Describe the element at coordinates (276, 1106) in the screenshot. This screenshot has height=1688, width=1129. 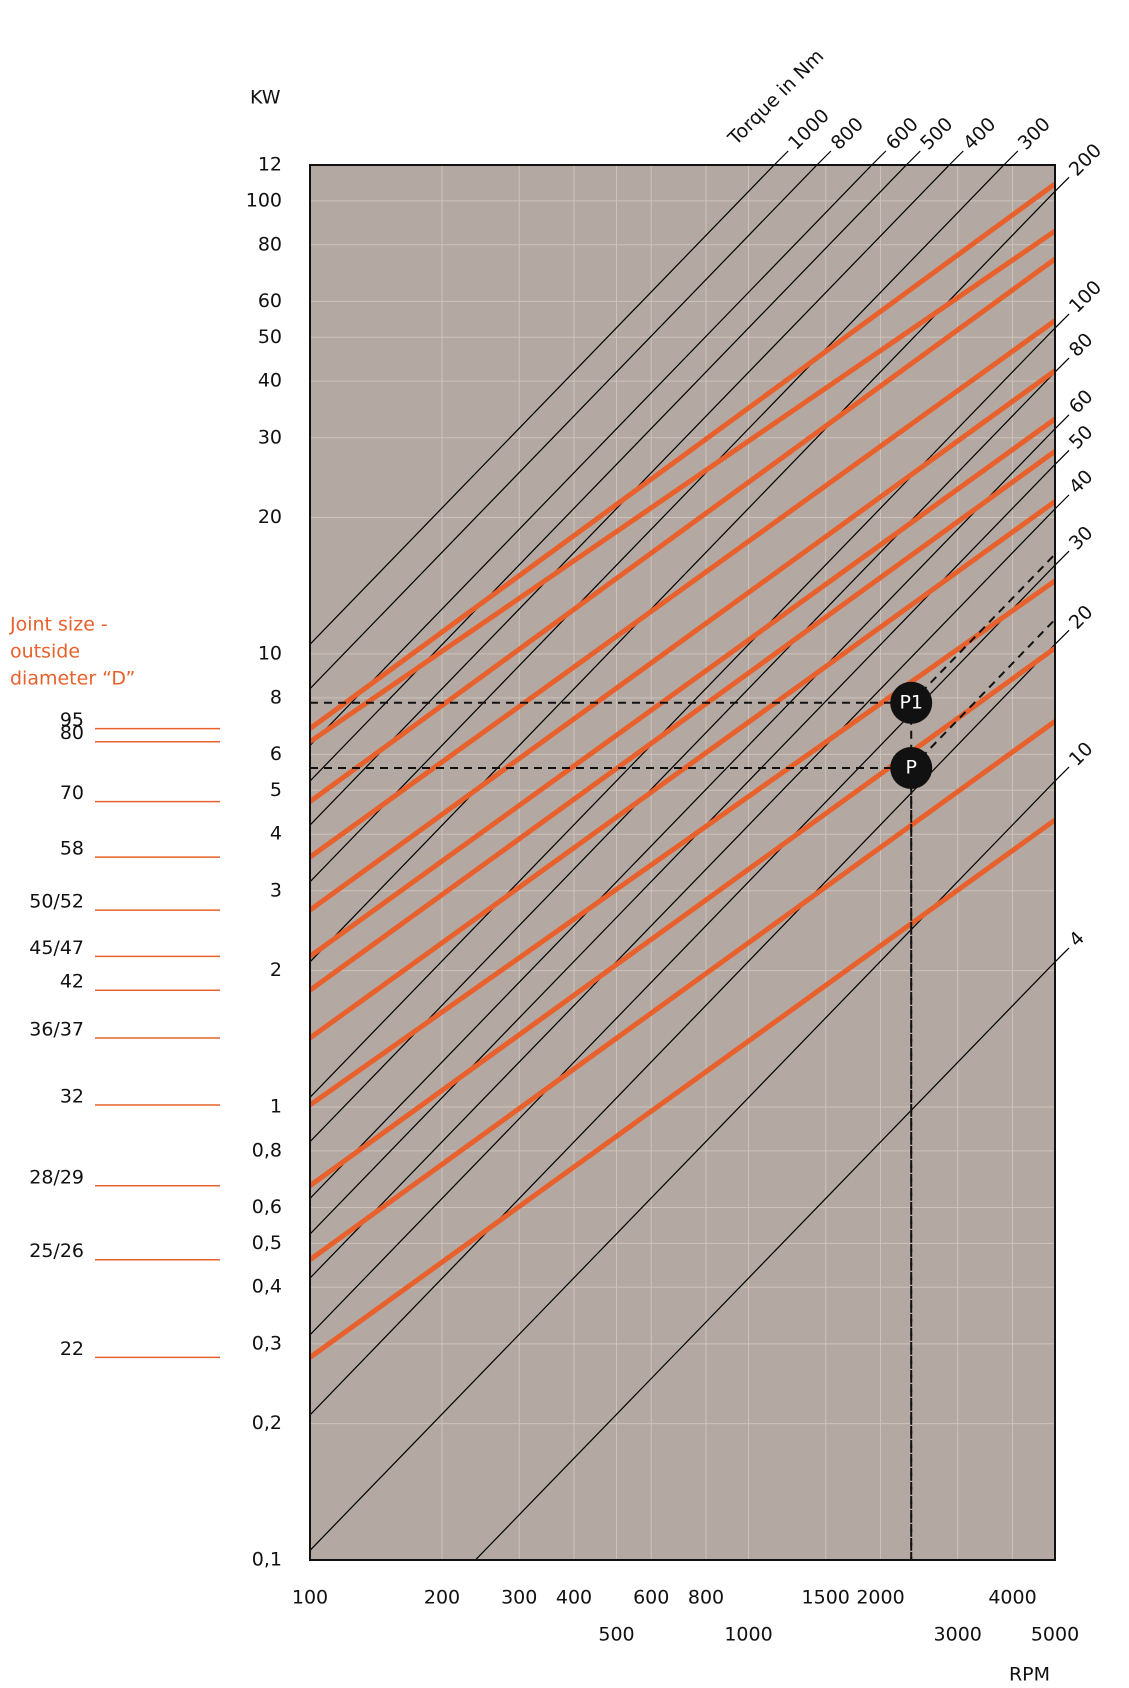
I see `y-tick-label: 1` at that location.